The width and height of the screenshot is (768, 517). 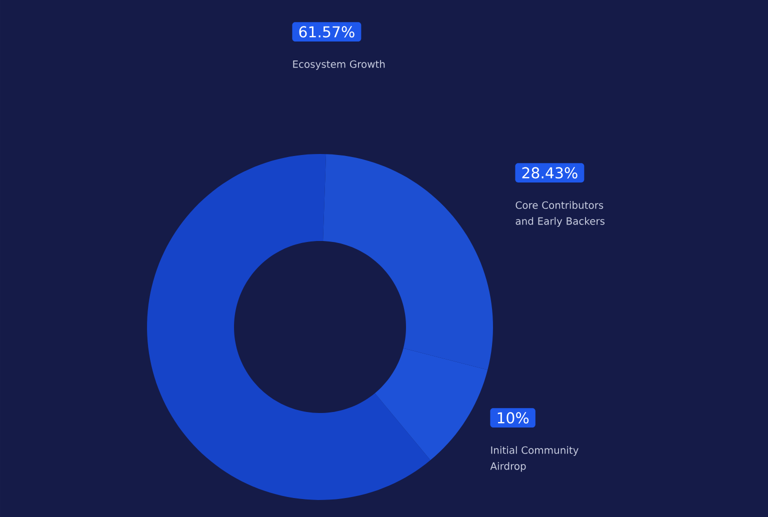 I want to click on data-label: 28.43%, so click(x=550, y=172).